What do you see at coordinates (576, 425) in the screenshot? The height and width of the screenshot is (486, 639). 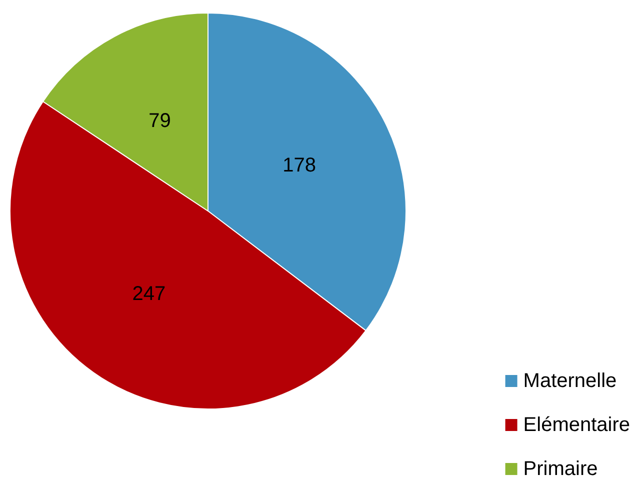 I see `legend-label: Elémentaire` at bounding box center [576, 425].